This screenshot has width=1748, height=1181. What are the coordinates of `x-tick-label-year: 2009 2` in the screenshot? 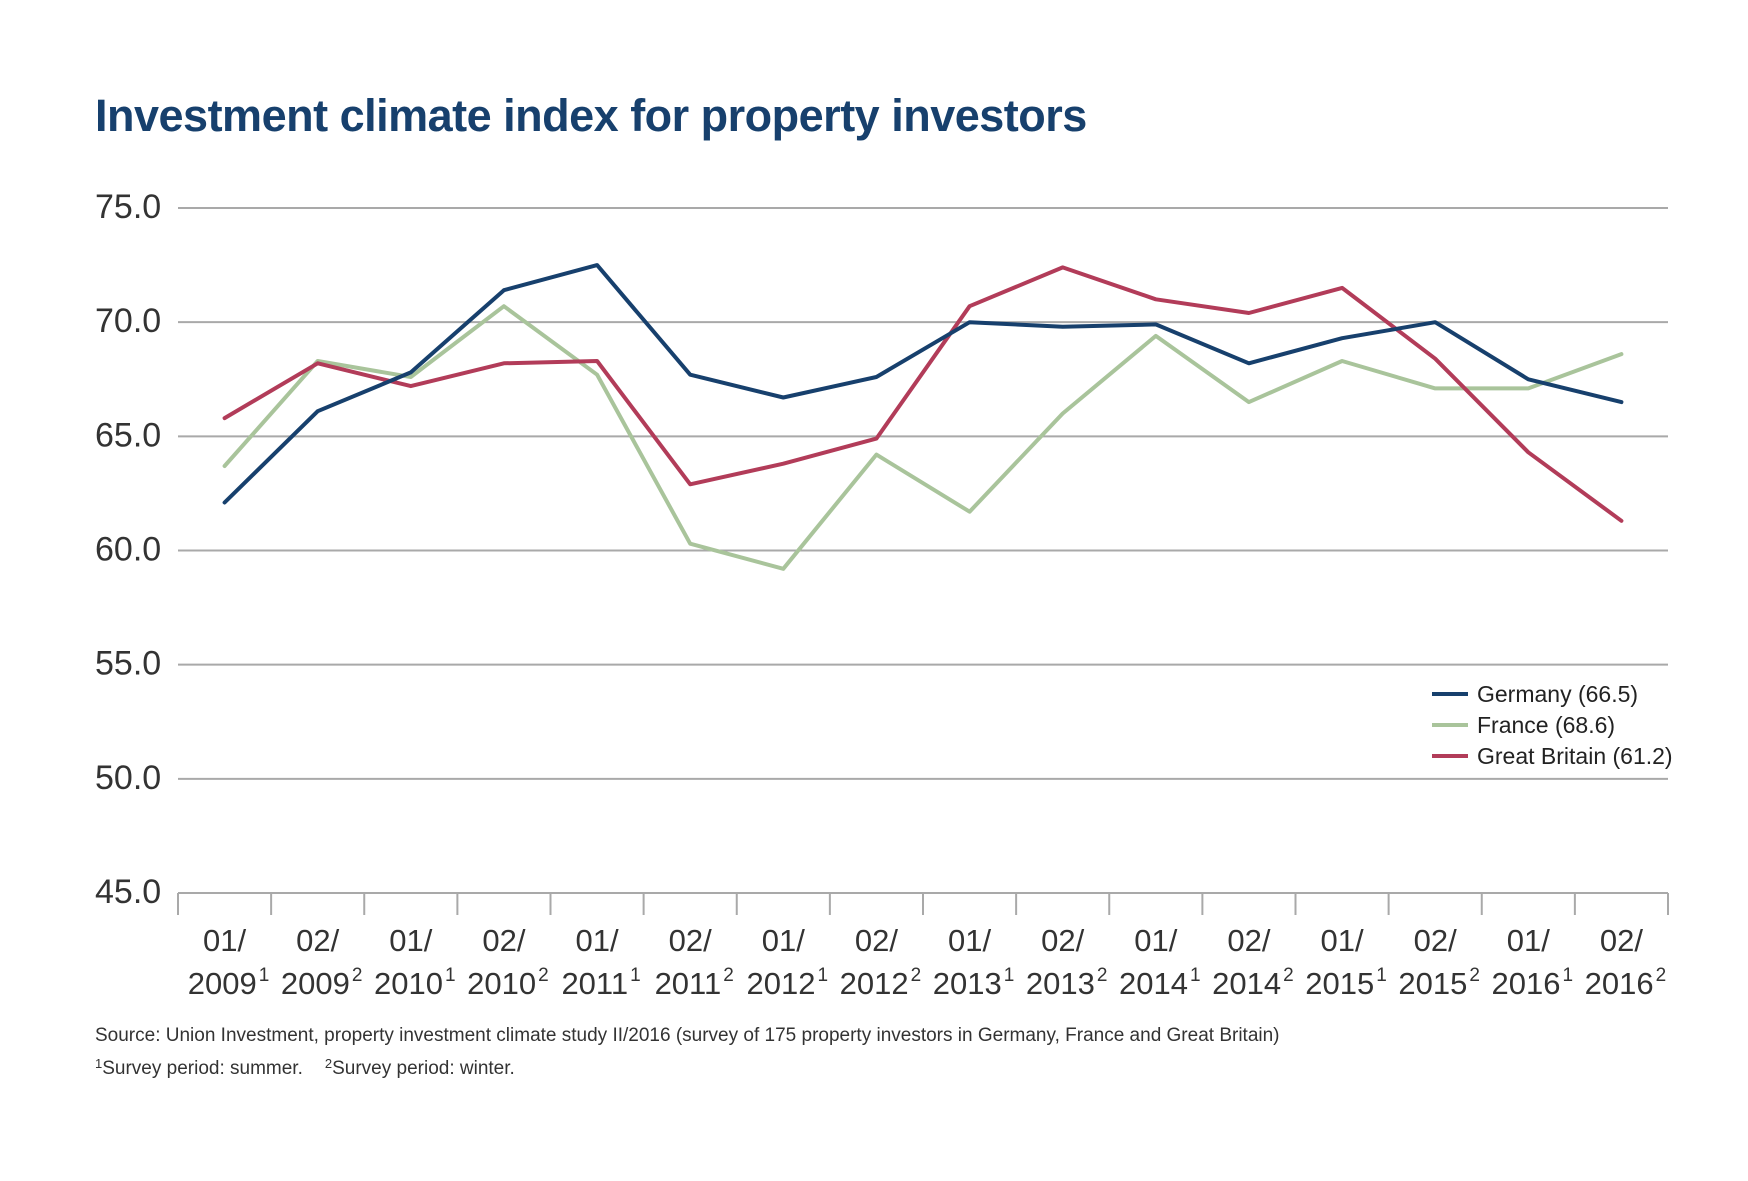 It's located at (322, 983).